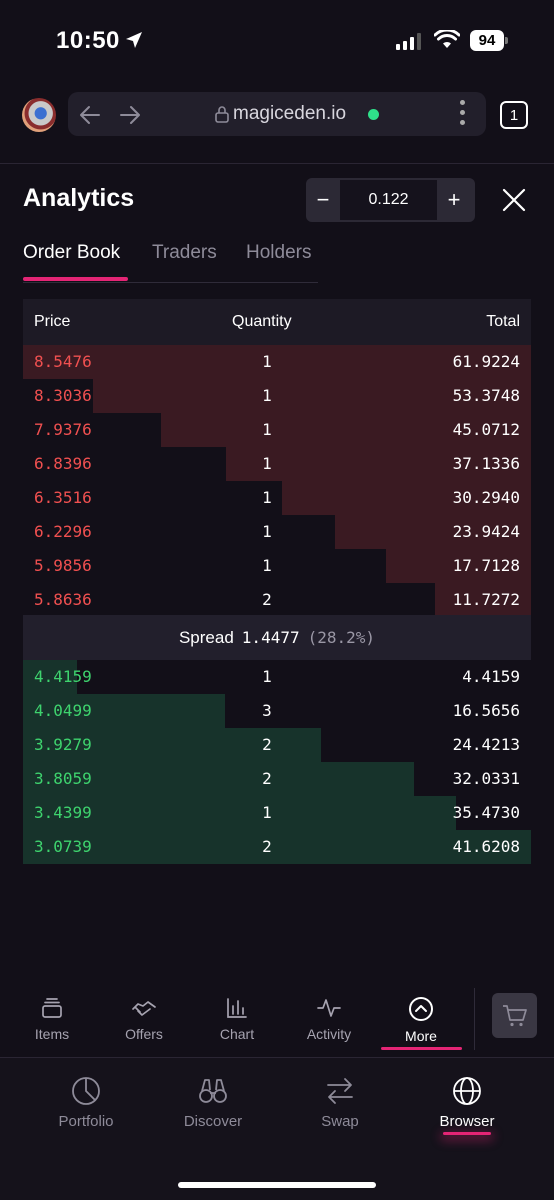 The image size is (554, 1200). Describe the element at coordinates (39, 115) in the screenshot. I see `avatar` at that location.